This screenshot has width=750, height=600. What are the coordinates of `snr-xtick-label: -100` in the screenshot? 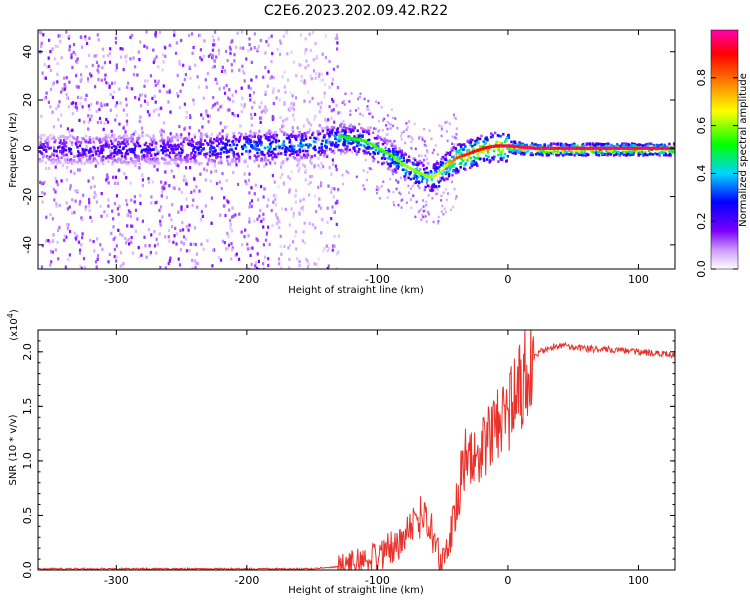 It's located at (377, 580).